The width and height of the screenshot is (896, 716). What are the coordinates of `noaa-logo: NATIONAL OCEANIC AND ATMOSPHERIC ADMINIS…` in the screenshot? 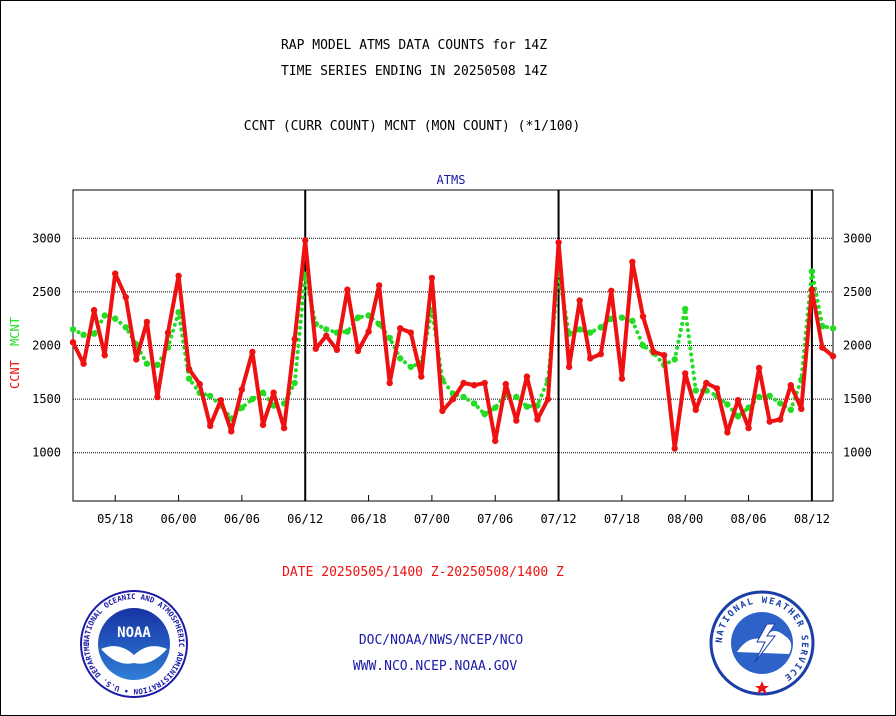 It's located at (133, 643).